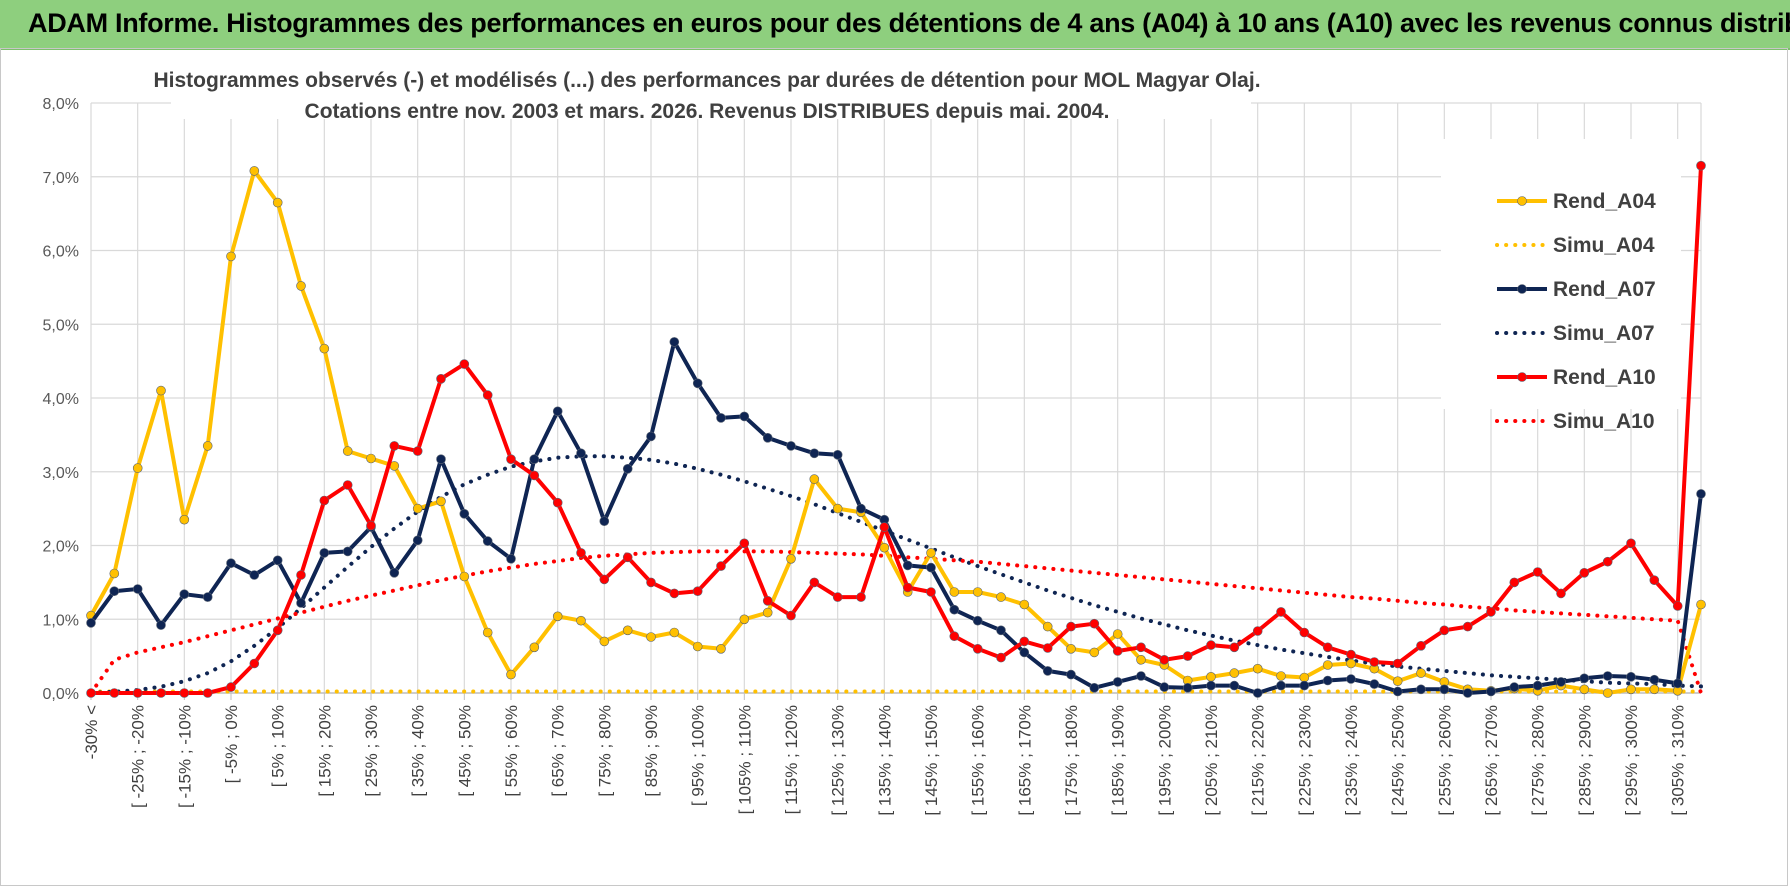 Image resolution: width=1790 pixels, height=888 pixels. I want to click on legend-item-rend-a10: Rend_A10, so click(1576, 377).